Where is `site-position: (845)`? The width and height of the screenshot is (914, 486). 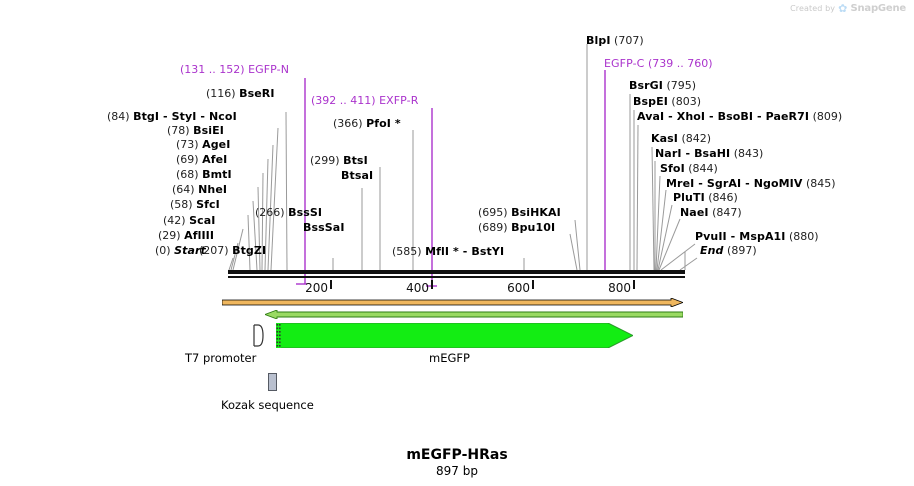 site-position: (845) is located at coordinates (821, 183).